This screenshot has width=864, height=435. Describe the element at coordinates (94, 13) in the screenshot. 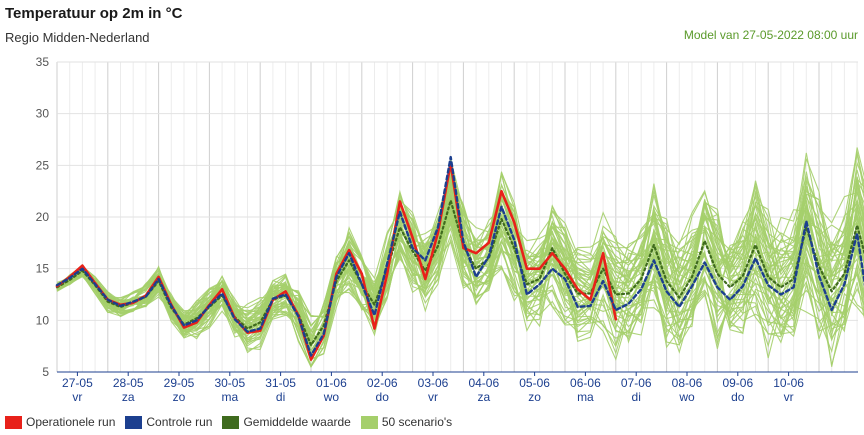

I see `chart-title: Temperatuur op 2m in °C` at that location.